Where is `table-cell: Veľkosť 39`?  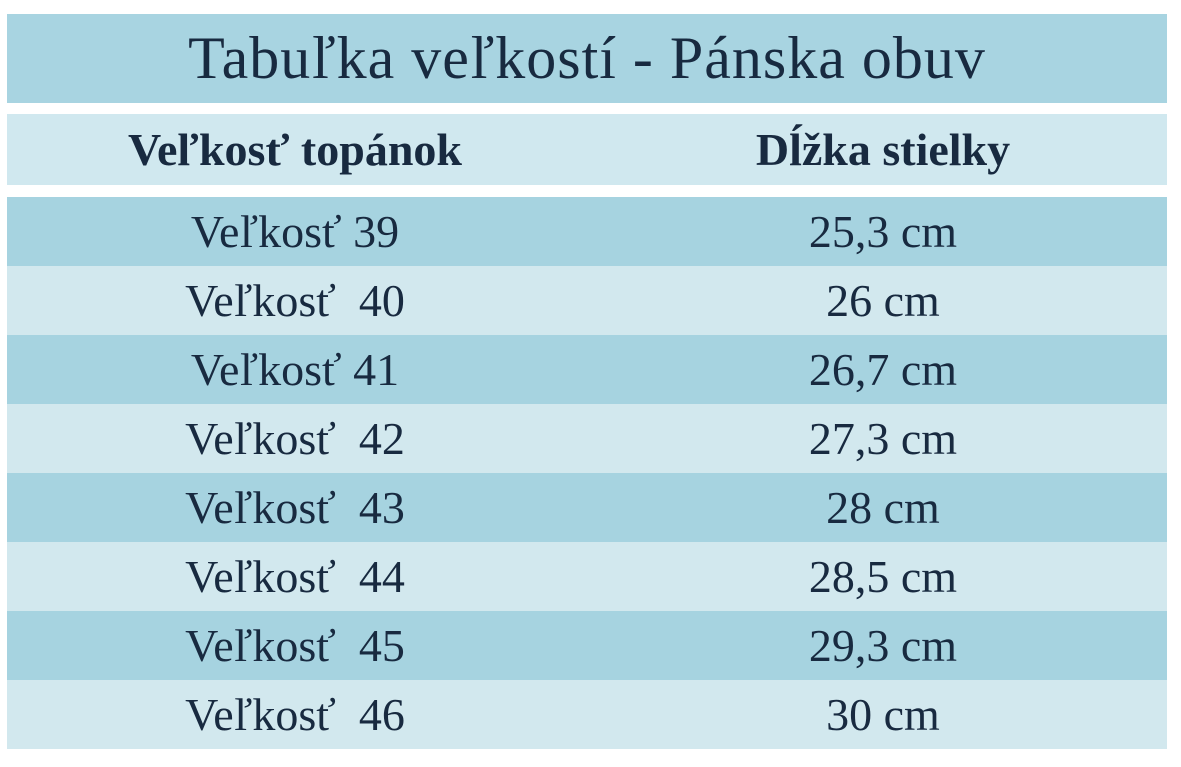
table-cell: Veľkosť 39 is located at coordinates (295, 231).